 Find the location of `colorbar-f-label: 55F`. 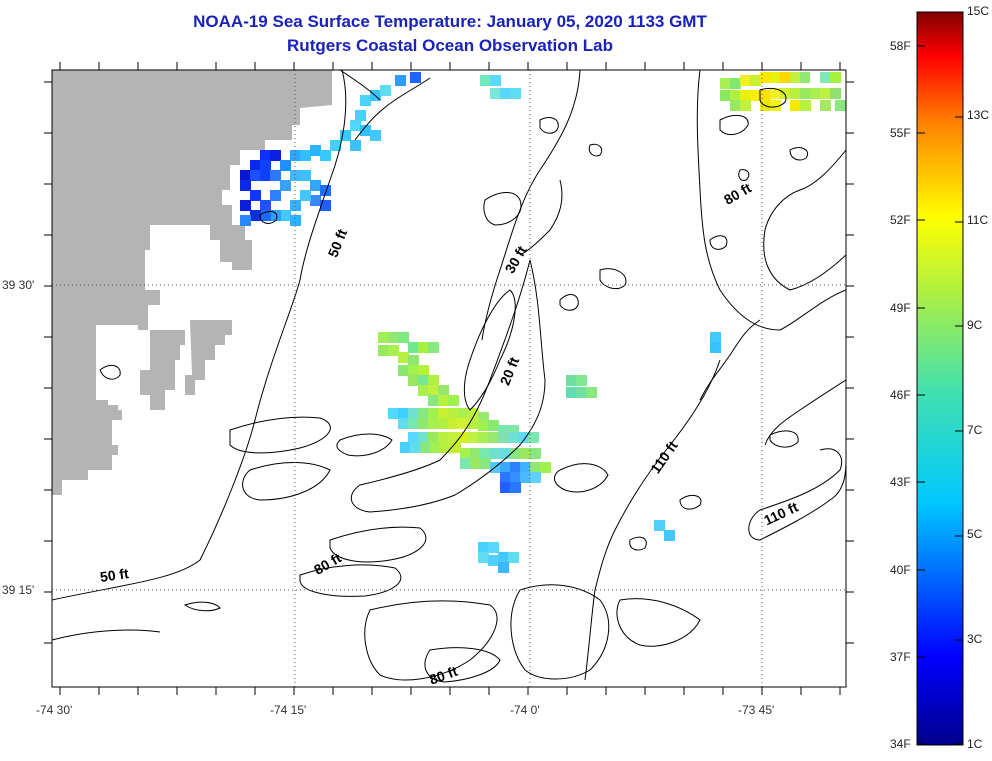

colorbar-f-label: 55F is located at coordinates (900, 133).